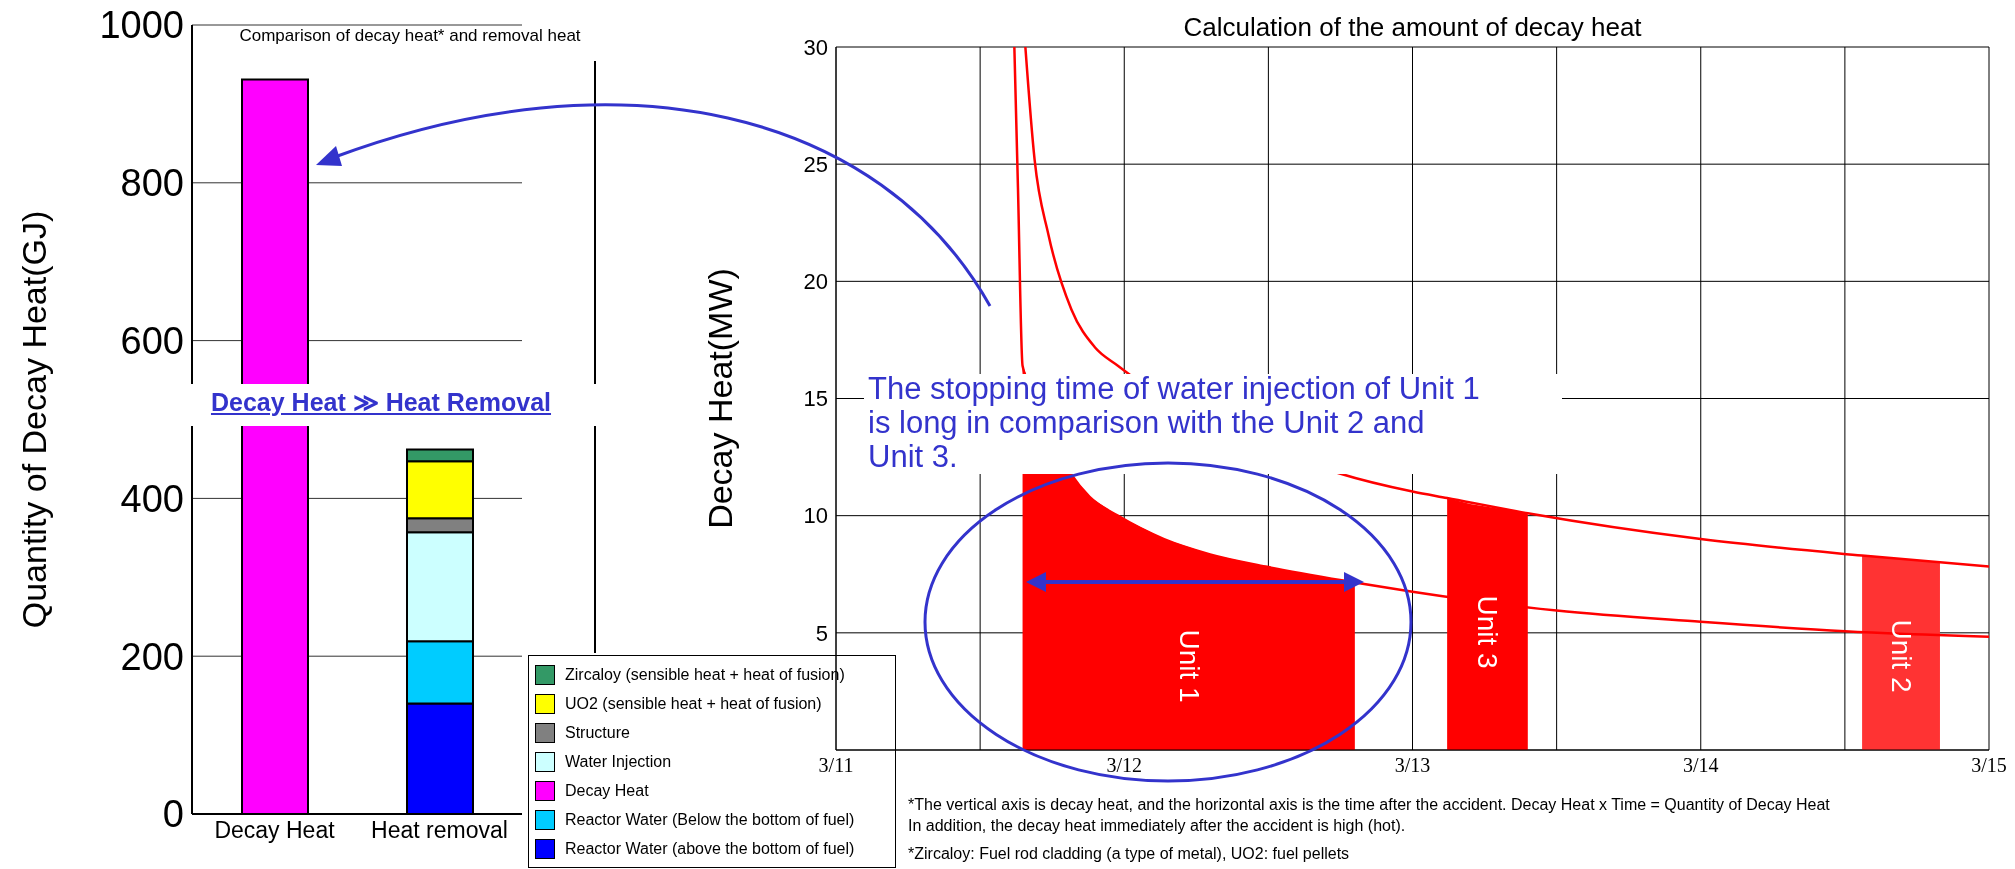  I want to click on series-label: Unit 2, so click(1901, 656).